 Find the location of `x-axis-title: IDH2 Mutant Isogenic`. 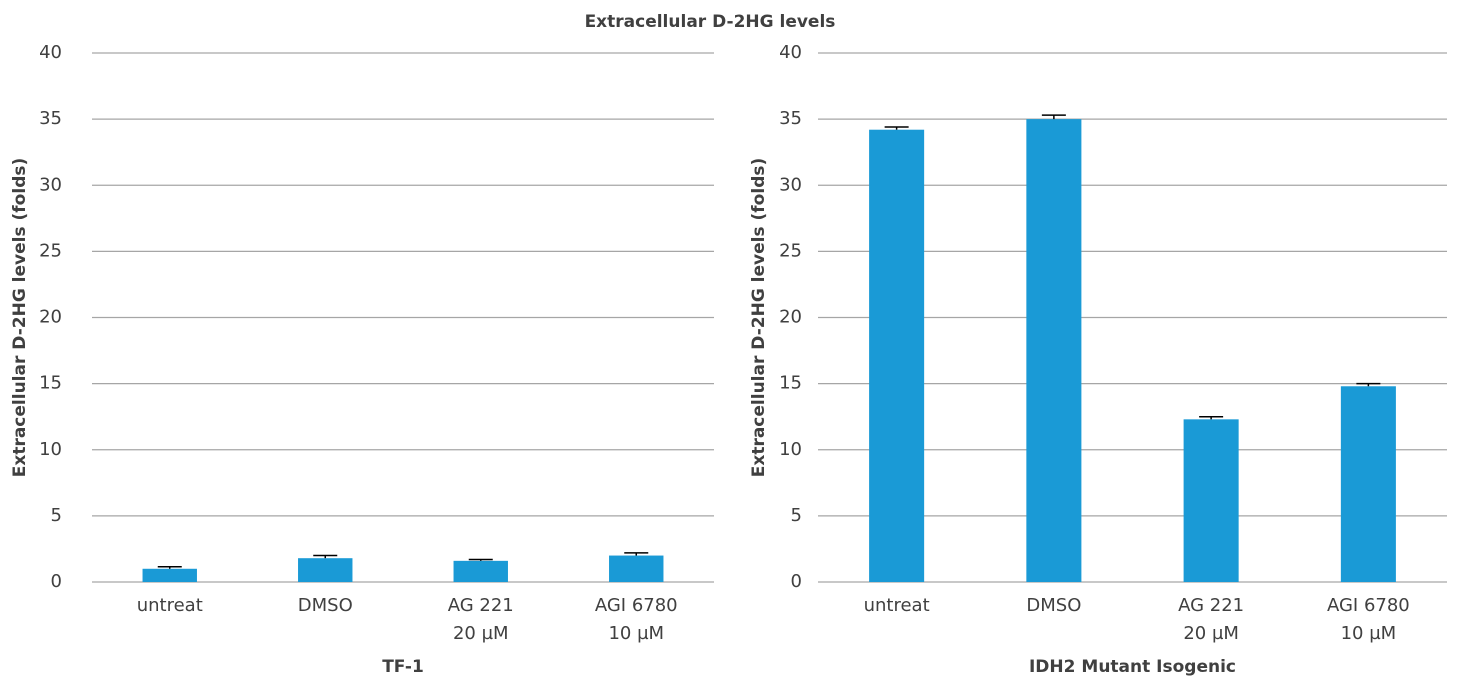

x-axis-title: IDH2 Mutant Isogenic is located at coordinates (1132, 667).